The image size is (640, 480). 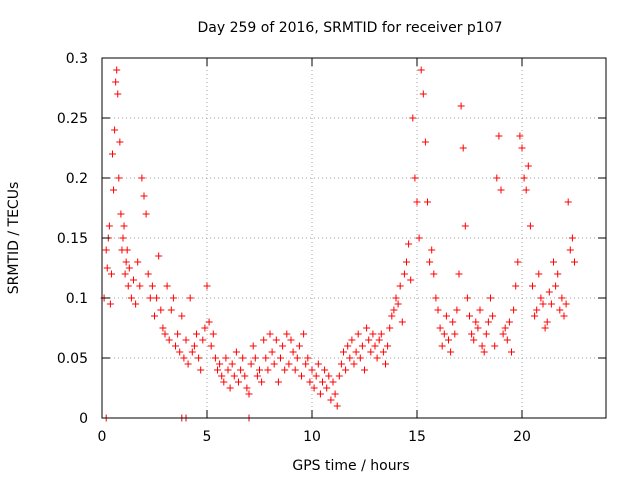 What do you see at coordinates (207, 437) in the screenshot?
I see `x-tick-label: 5` at bounding box center [207, 437].